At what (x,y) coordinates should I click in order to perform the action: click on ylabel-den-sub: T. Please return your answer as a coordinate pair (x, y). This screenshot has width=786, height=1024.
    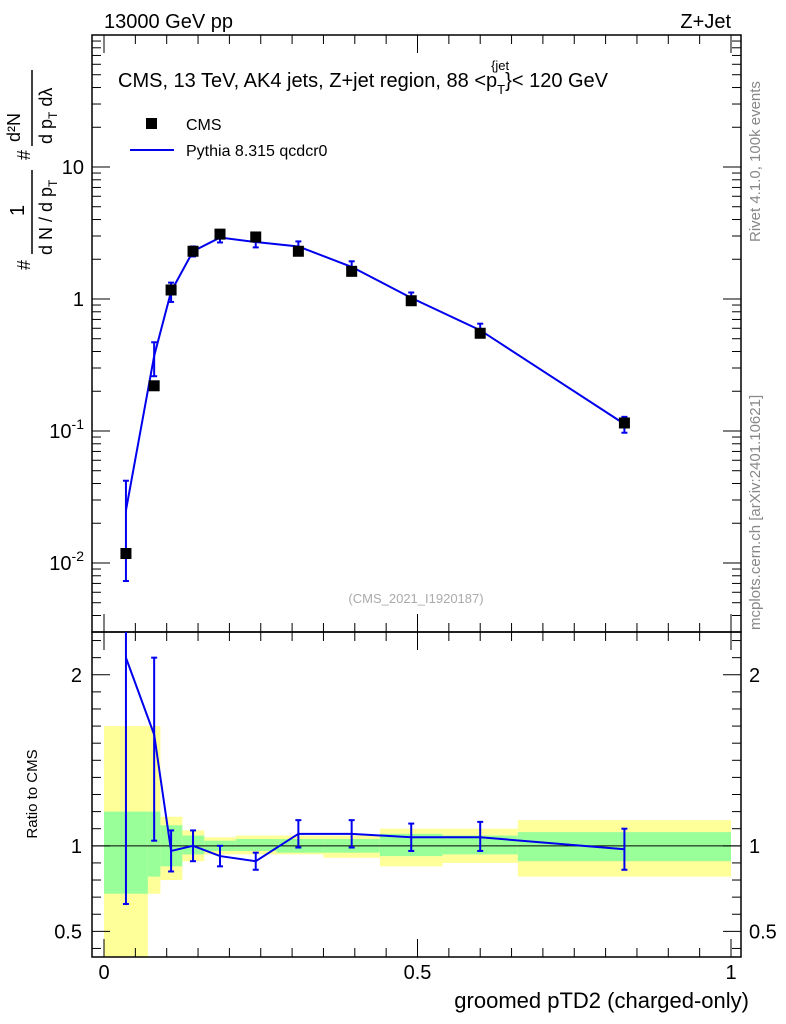
    Looking at the image, I should click on (53, 183).